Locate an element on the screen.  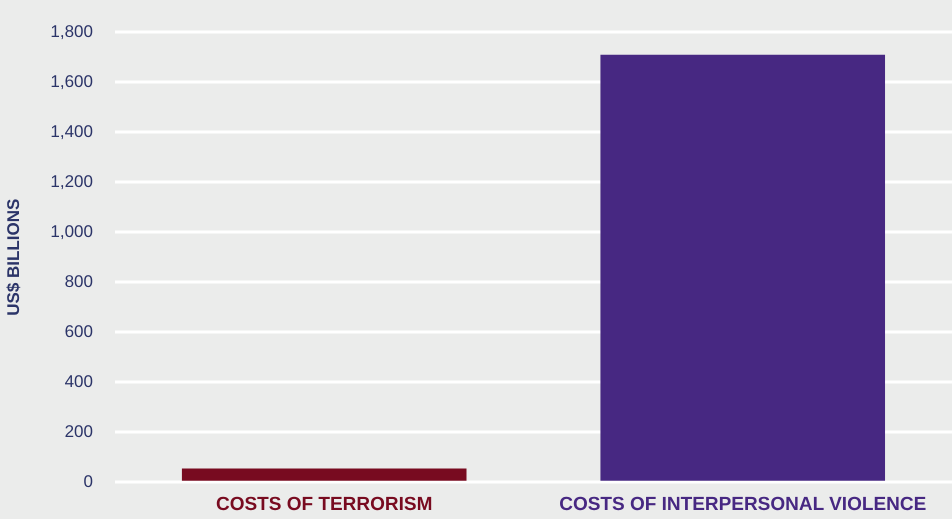
x-tick-label: COSTS OF TERRORISM is located at coordinates (324, 504).